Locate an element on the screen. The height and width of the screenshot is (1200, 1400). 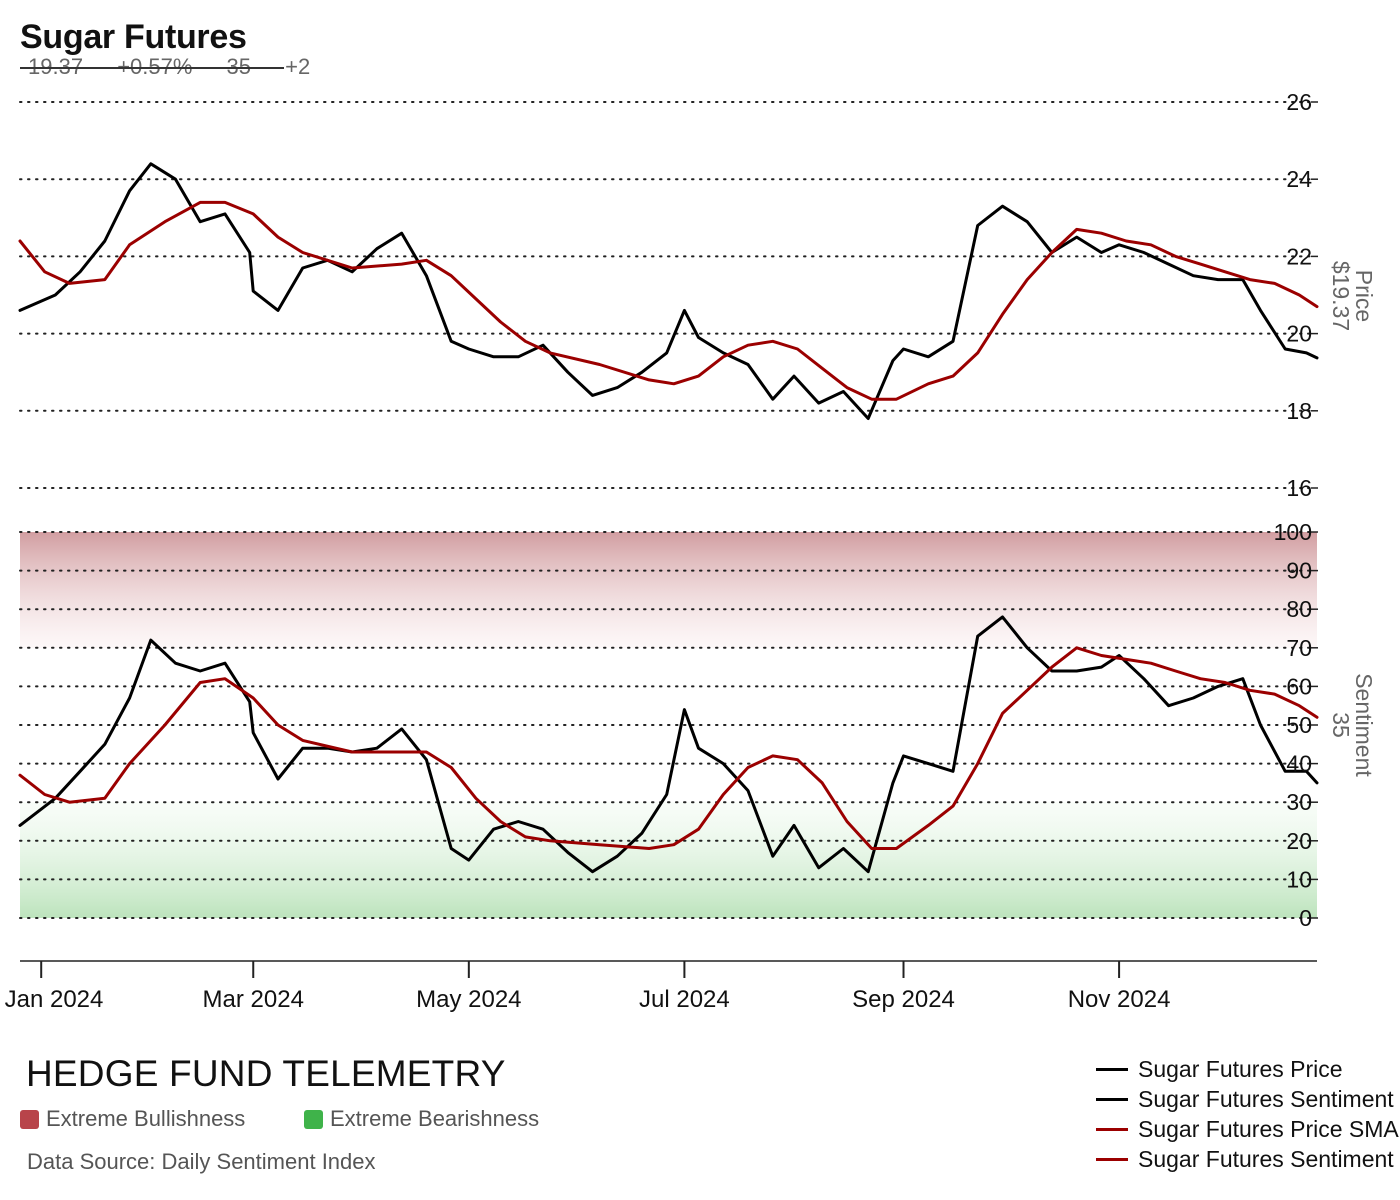
sentiment-tick-label-70: 70 is located at coordinates (1299, 648).